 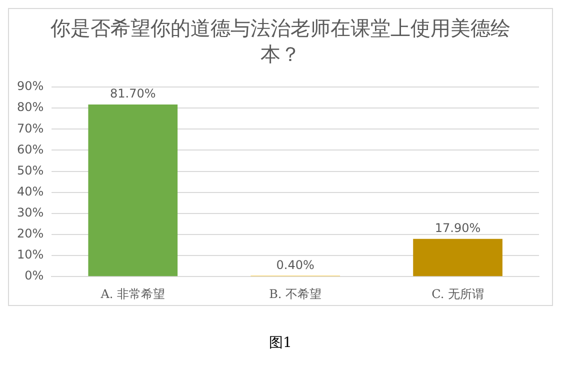 What do you see at coordinates (30, 107) in the screenshot?
I see `y-tick-label: 80%` at bounding box center [30, 107].